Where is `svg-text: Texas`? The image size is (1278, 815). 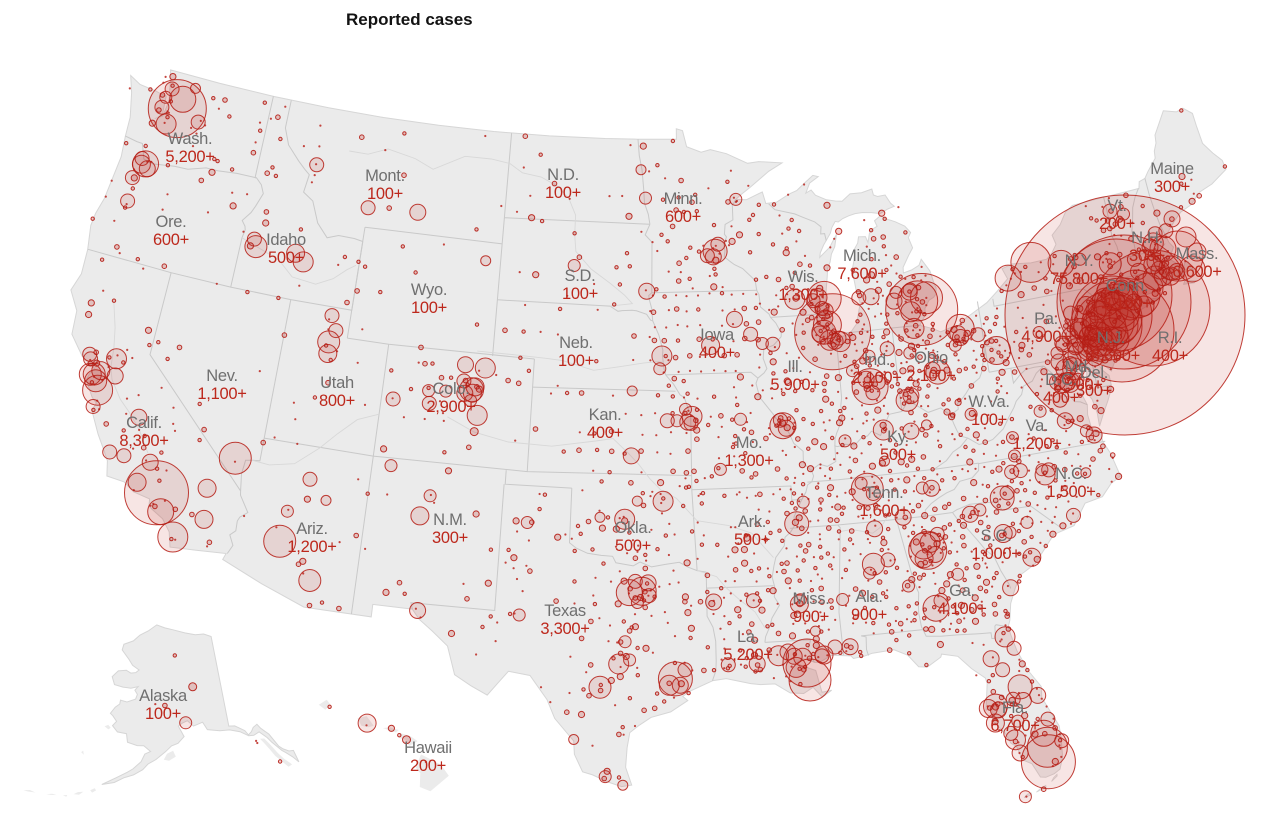 svg-text: Texas is located at coordinates (565, 611).